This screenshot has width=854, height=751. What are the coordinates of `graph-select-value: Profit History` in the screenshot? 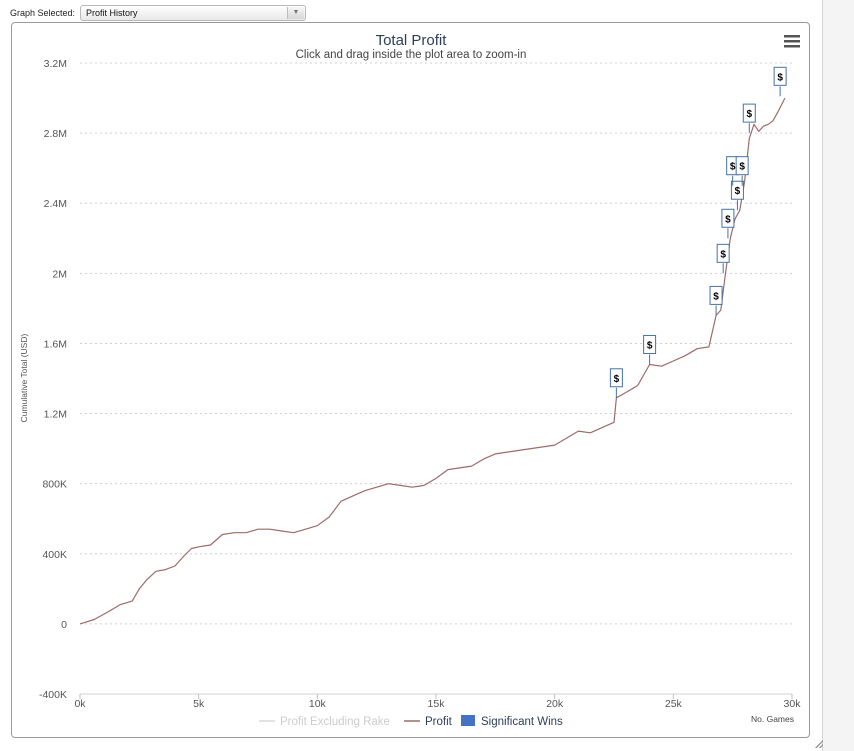 It's located at (112, 13).